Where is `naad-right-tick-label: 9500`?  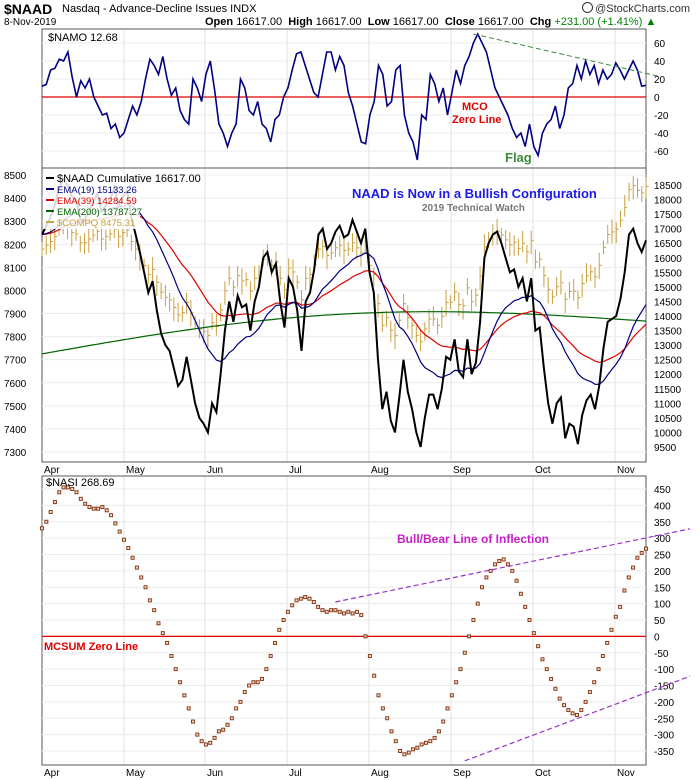 naad-right-tick-label: 9500 is located at coordinates (665, 448).